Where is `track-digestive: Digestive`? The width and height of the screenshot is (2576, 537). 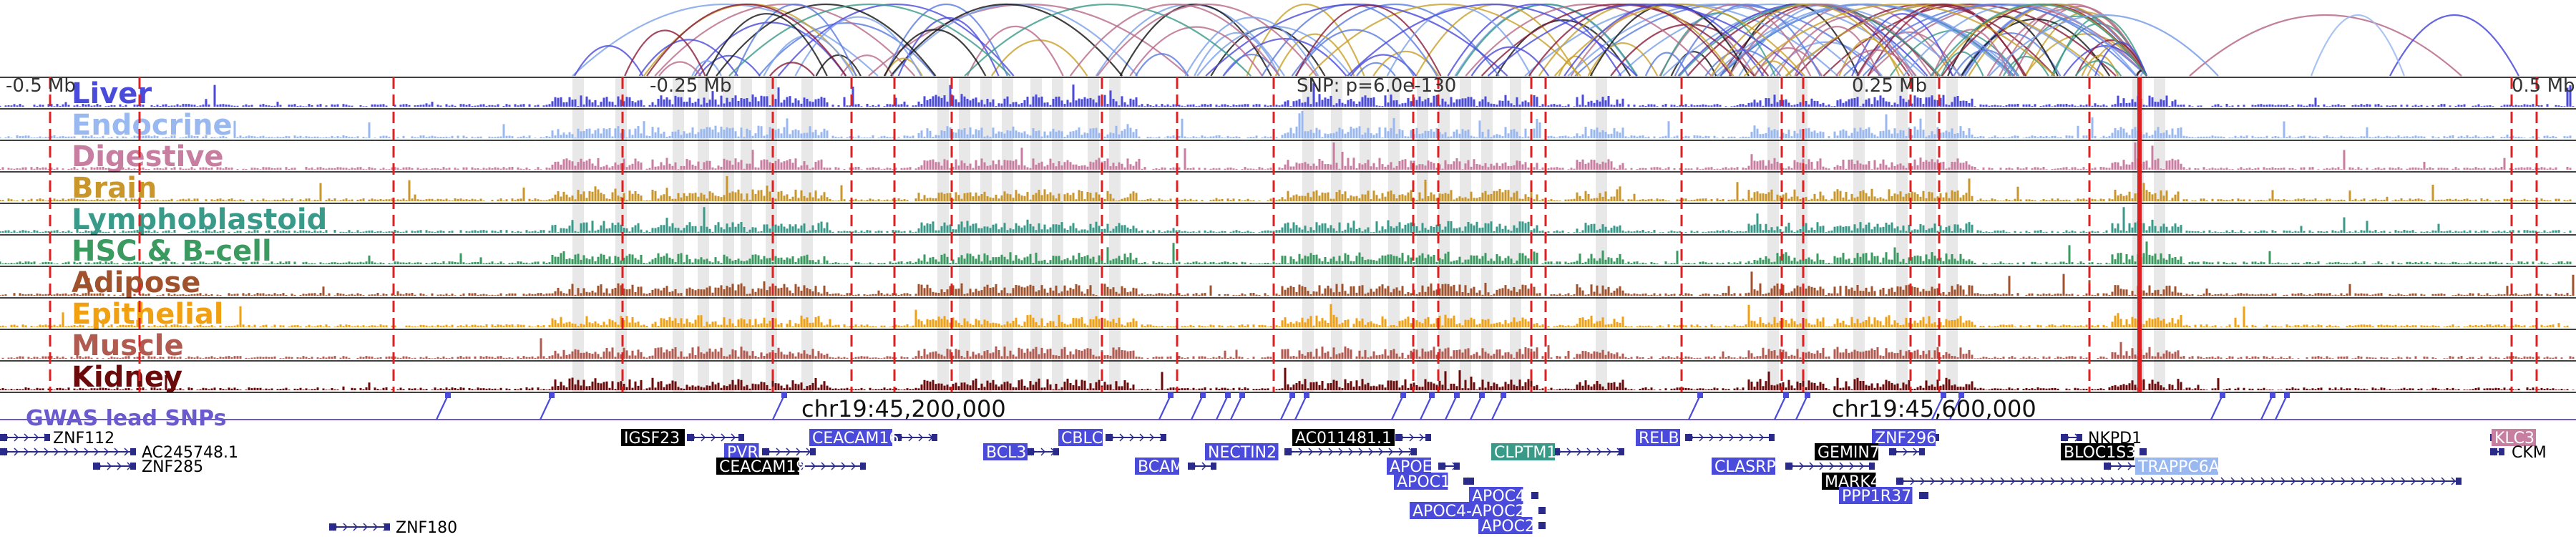 track-digestive: Digestive is located at coordinates (1288, 156).